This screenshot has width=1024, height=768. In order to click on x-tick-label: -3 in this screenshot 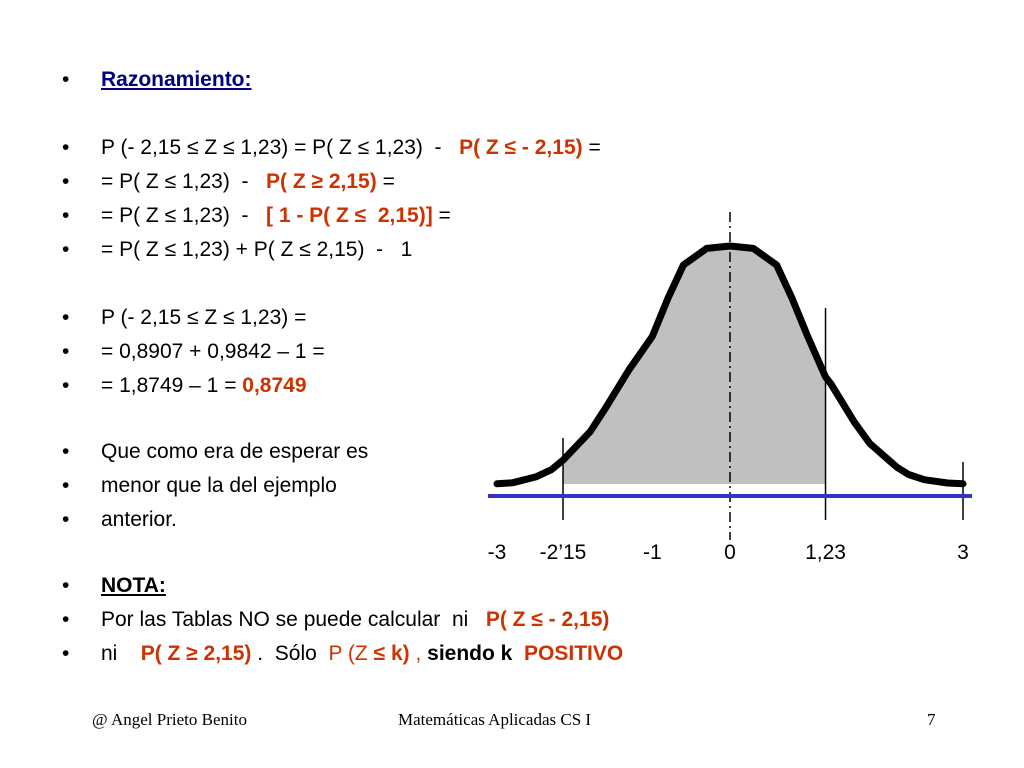, I will do `click(497, 552)`.